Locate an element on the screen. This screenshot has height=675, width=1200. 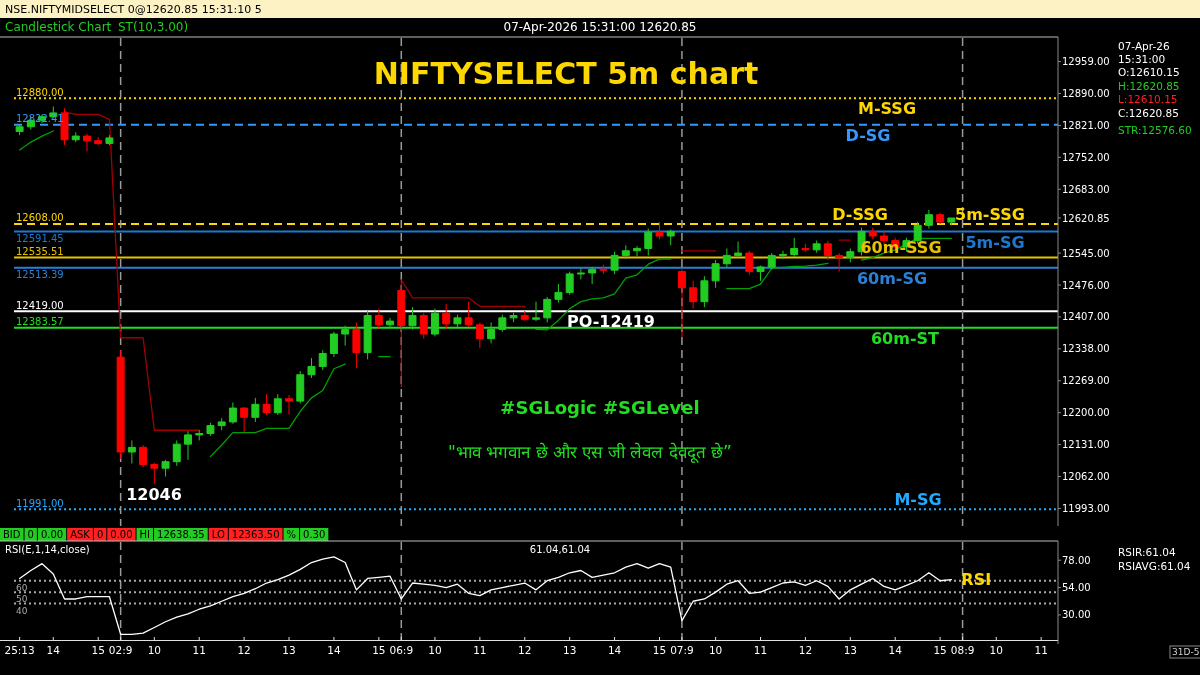
y-tick-label: 78.00 is located at coordinates (1076, 560).